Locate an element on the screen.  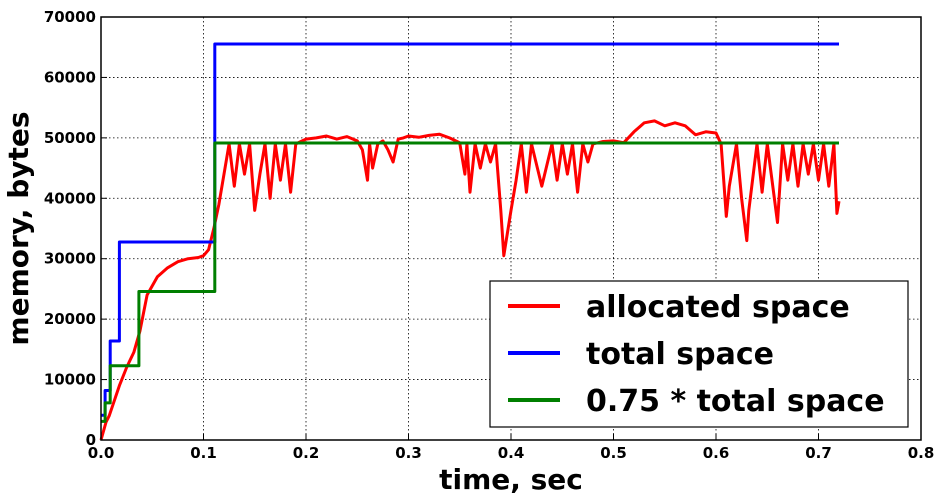
y-tick-label: 50000 is located at coordinates (70, 138).